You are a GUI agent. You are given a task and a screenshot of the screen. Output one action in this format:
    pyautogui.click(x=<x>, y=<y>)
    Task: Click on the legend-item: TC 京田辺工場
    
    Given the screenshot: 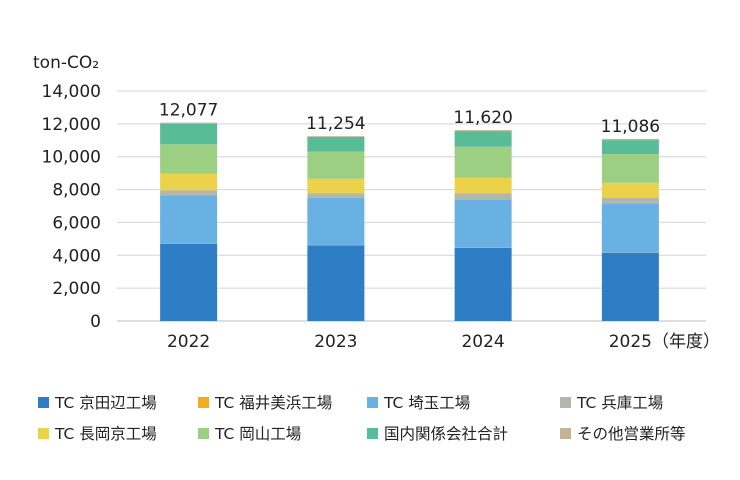 What is the action you would take?
    pyautogui.click(x=97, y=403)
    